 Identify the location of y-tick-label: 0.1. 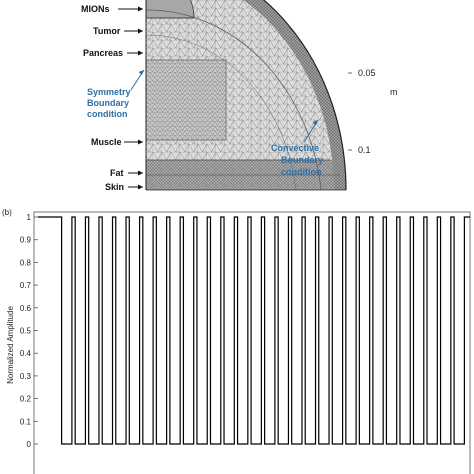
(26, 421).